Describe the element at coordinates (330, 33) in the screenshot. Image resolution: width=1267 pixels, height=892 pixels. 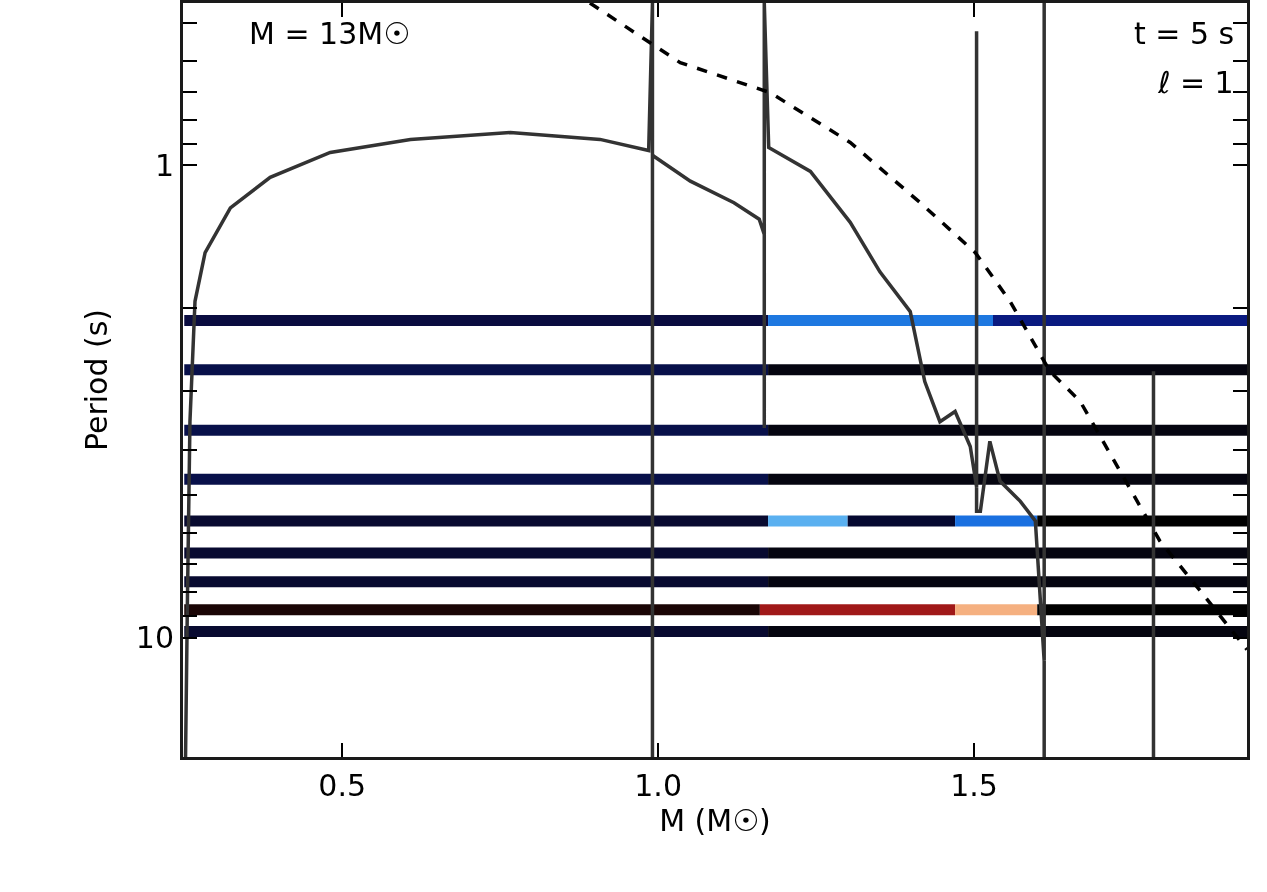
I see `annotation: M = 13M☉` at that location.